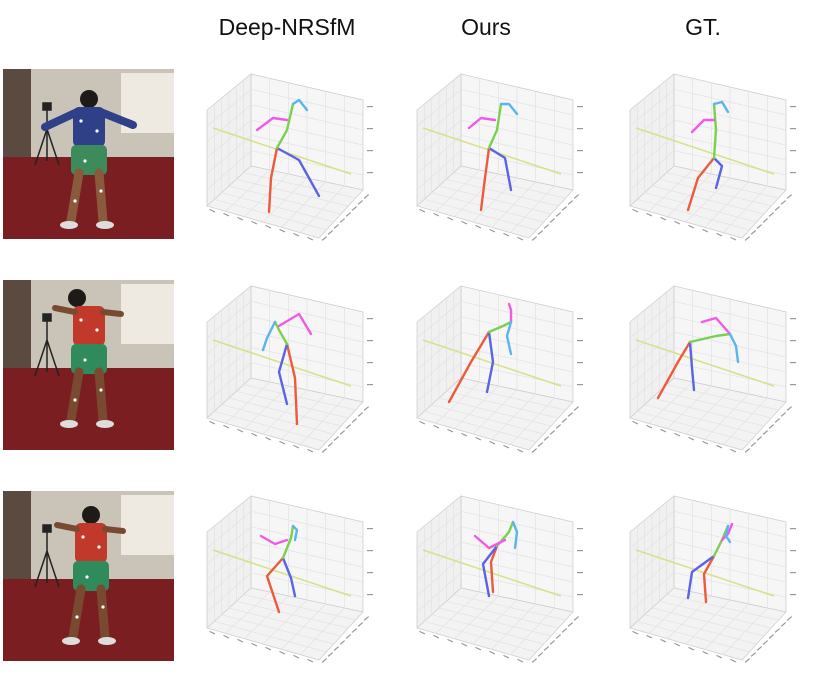 The height and width of the screenshot is (683, 830). I want to click on column-header-deep-nrsfm: Deep-NRSfM, so click(287, 27).